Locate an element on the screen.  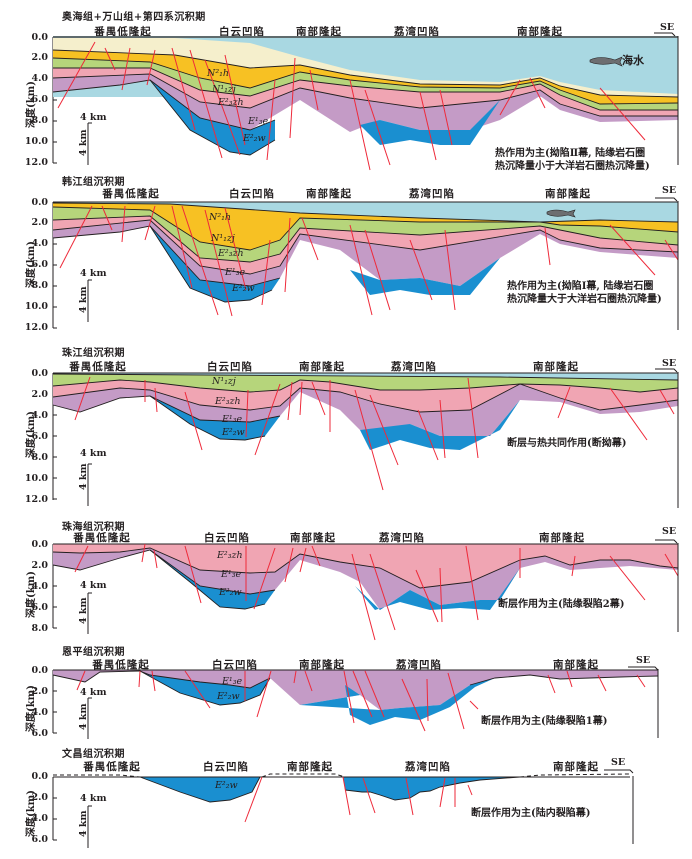
annotation-line: 断层作用为主(陆缘裂陷2幕) is located at coordinates (561, 604).